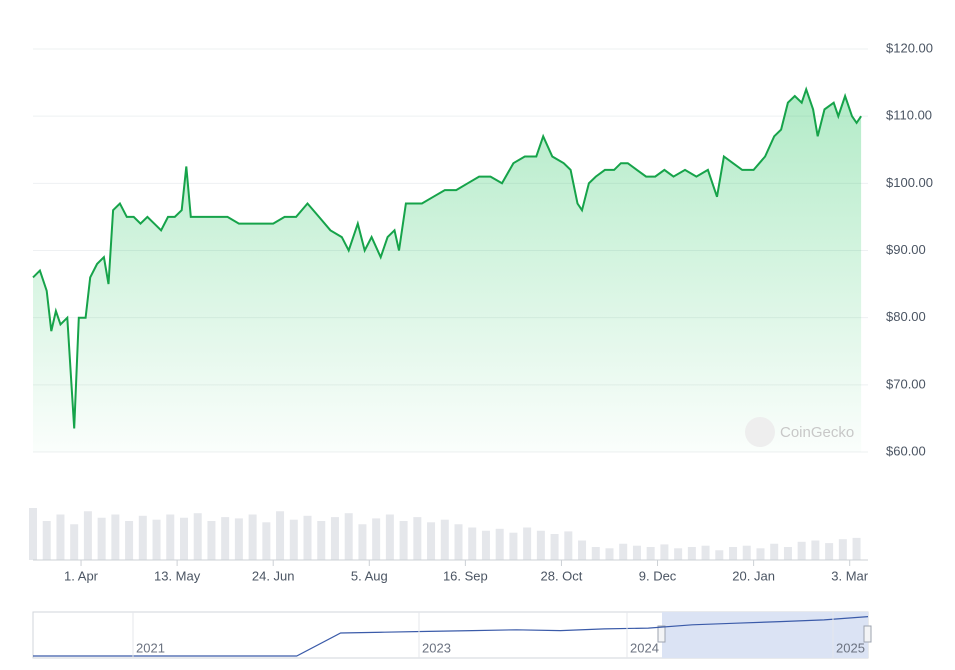 Image resolution: width=955 pixels, height=670 pixels. What do you see at coordinates (906, 316) in the screenshot?
I see `y-tick-label: $80.00` at bounding box center [906, 316].